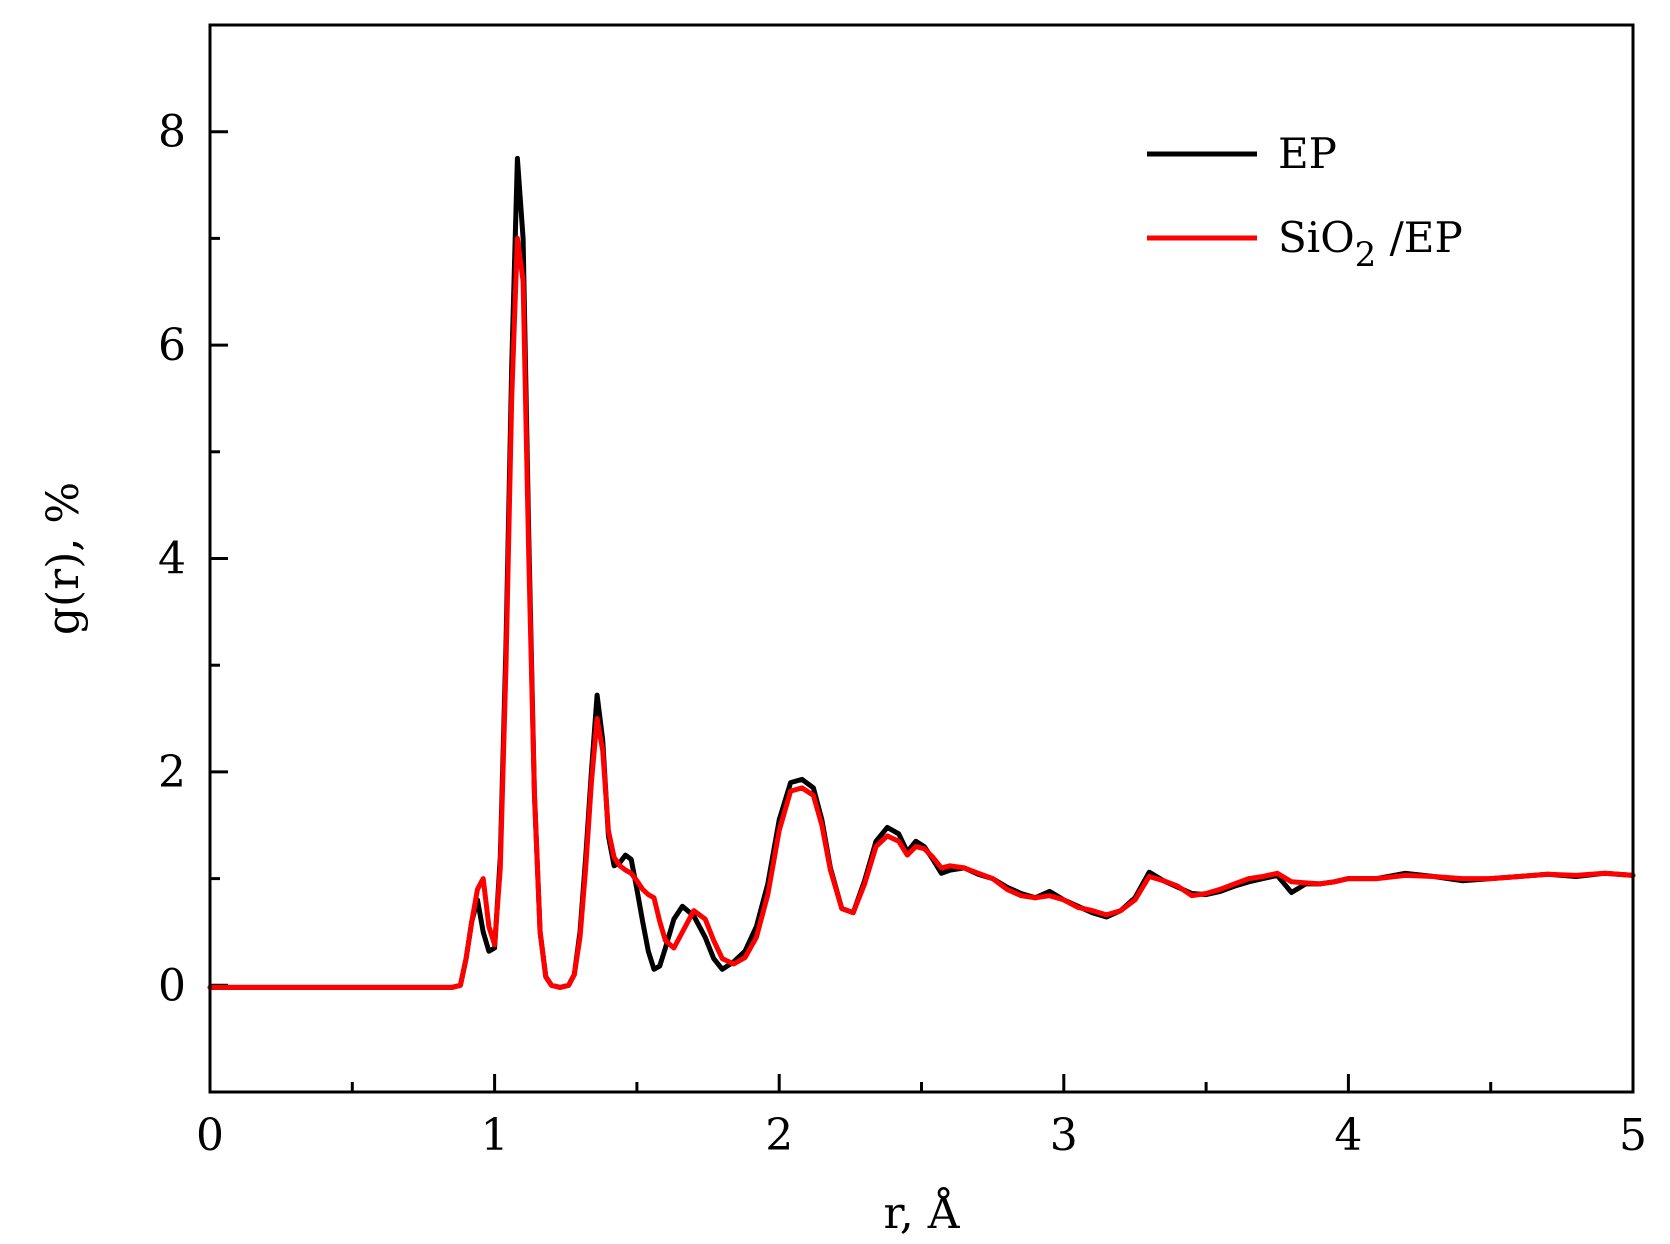 The height and width of the screenshot is (1244, 1670). What do you see at coordinates (922, 1212) in the screenshot?
I see `x-axis-title: r, Å` at bounding box center [922, 1212].